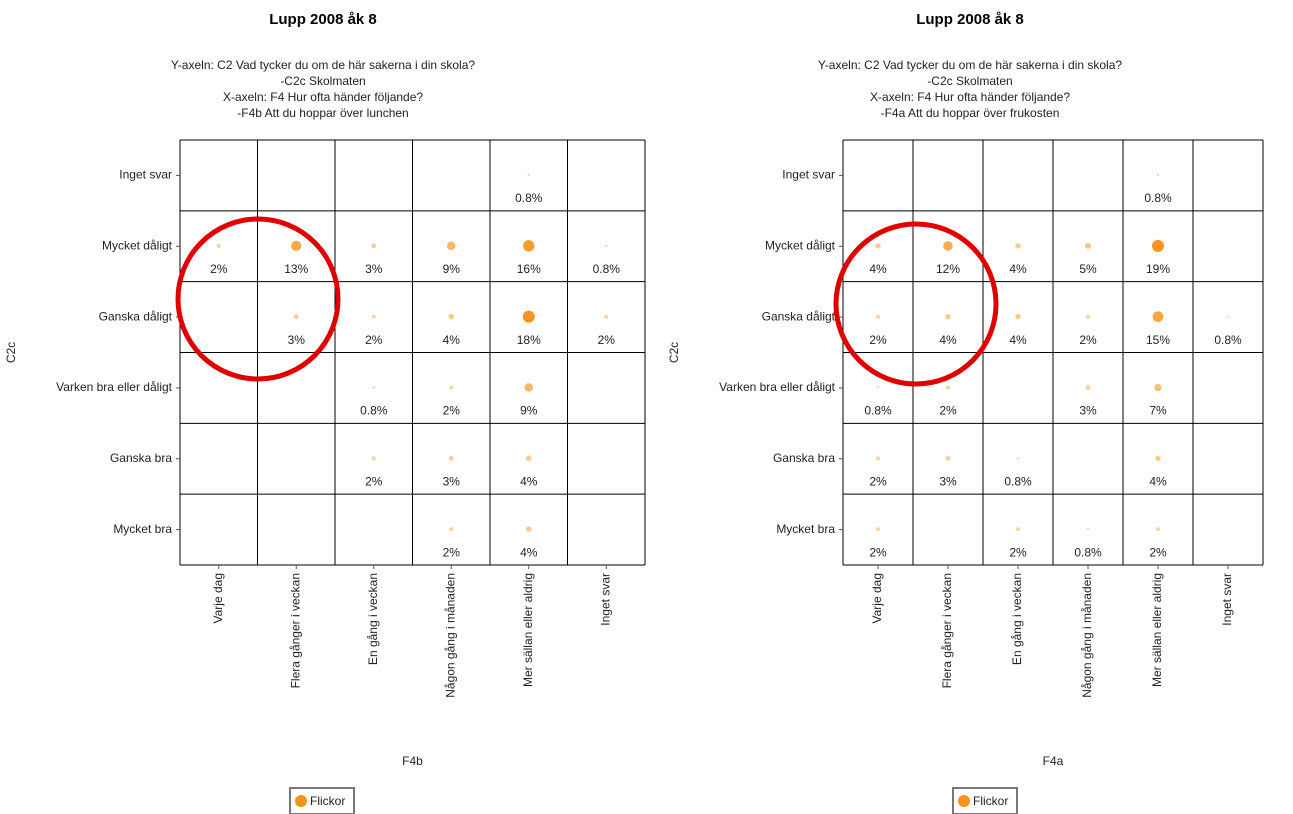 The width and height of the screenshot is (1293, 814). What do you see at coordinates (529, 269) in the screenshot?
I see `value-label: 16%` at bounding box center [529, 269].